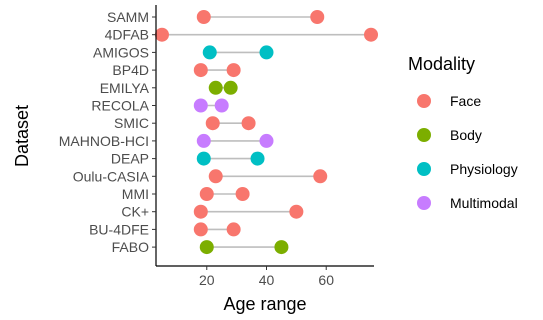  What do you see at coordinates (326, 280) in the screenshot?
I see `x-tick-label: 60` at bounding box center [326, 280].